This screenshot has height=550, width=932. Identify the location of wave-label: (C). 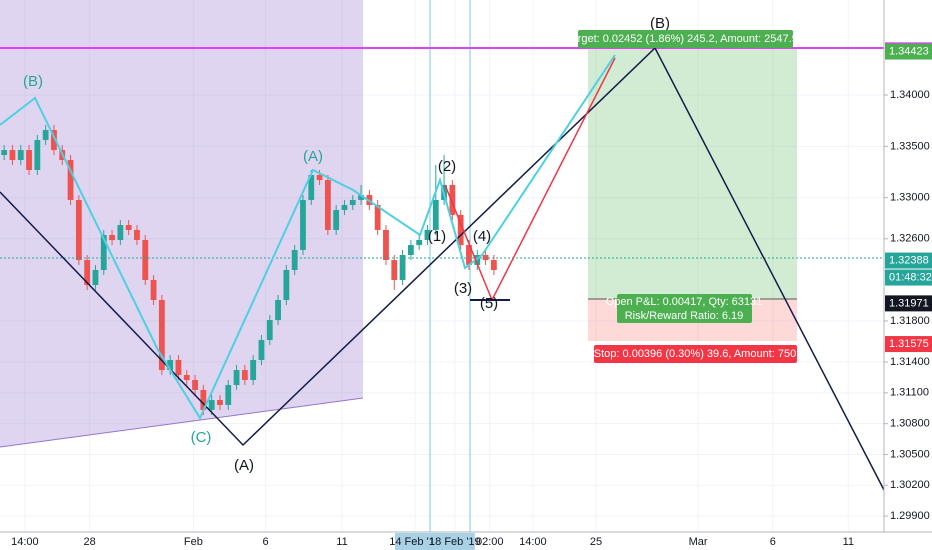
(201, 437).